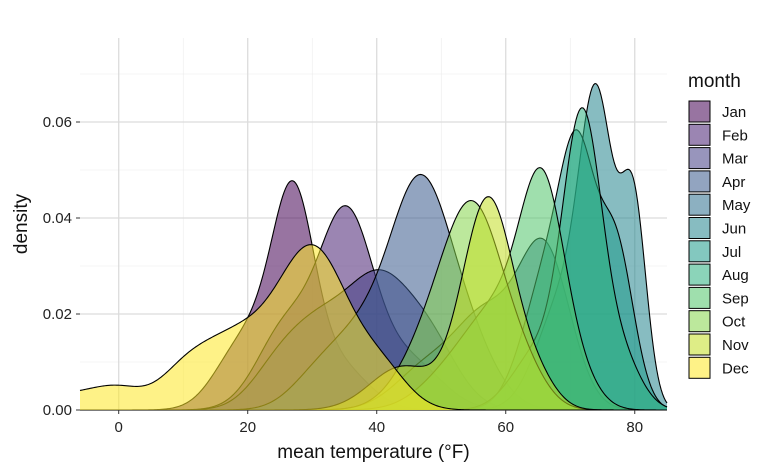 This screenshot has height=473, width=768. Describe the element at coordinates (736, 205) in the screenshot. I see `legend-label: May` at that location.